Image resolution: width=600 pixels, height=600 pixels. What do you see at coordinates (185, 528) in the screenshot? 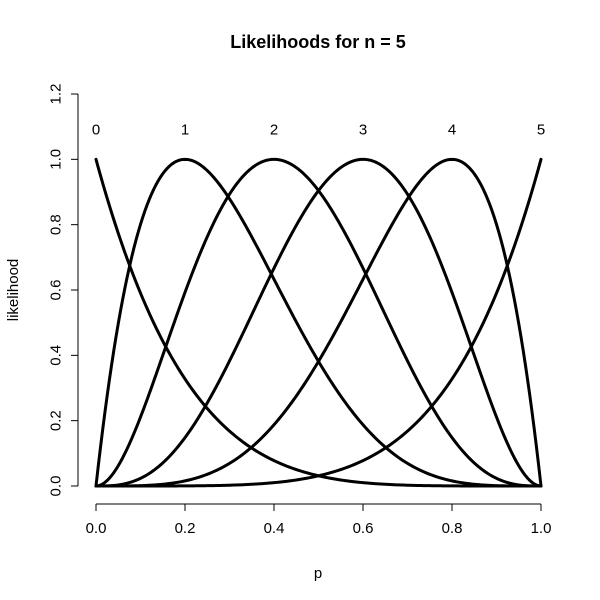
I see `x-tick-label: 0.2` at bounding box center [185, 528].